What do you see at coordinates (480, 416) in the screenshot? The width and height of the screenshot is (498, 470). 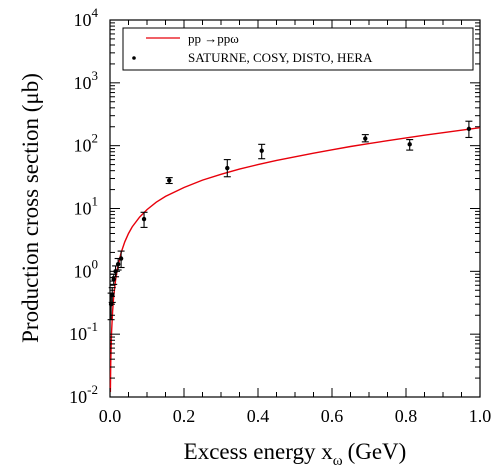 I see `x-tick-label: 1.0` at bounding box center [480, 416].